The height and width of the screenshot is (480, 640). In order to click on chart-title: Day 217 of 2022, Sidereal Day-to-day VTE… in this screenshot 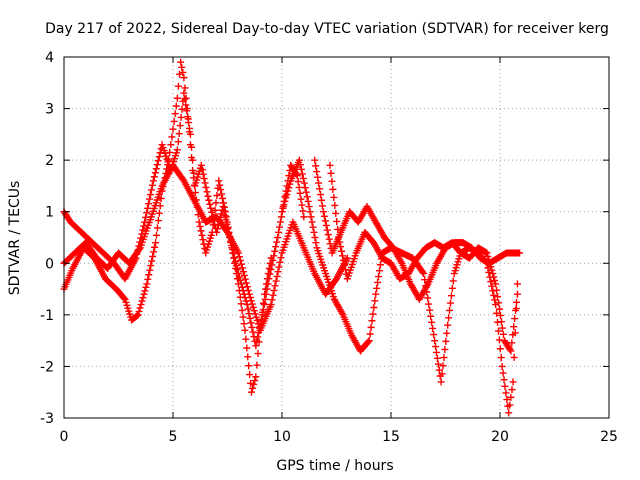, I will do `click(327, 29)`.